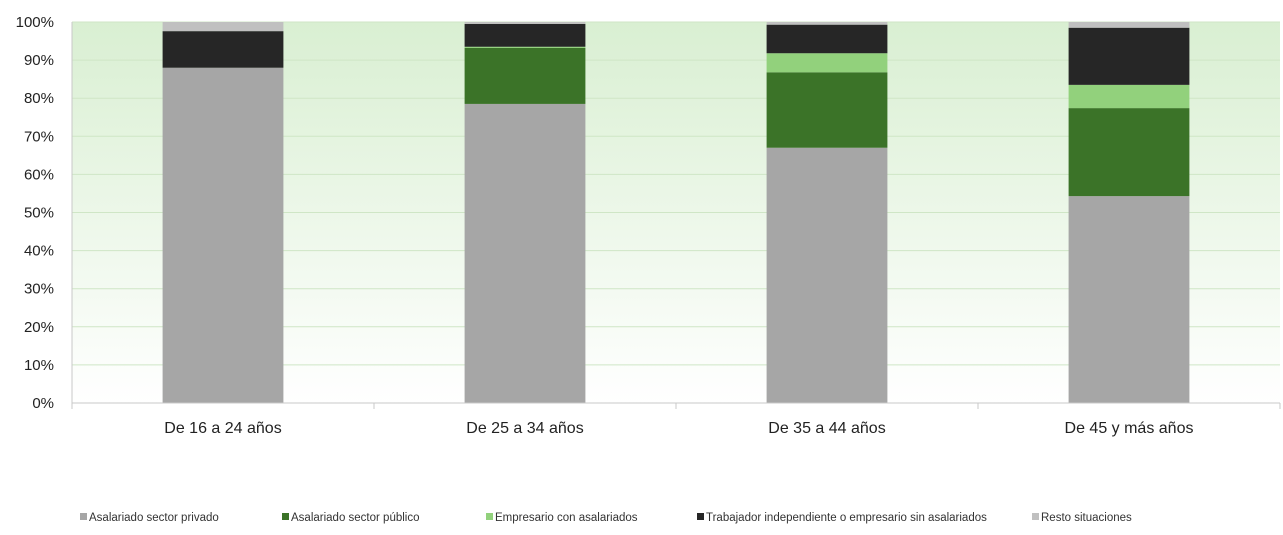 This screenshot has height=535, width=1283. I want to click on legend-swatch-trabajador-independiente-o-empresario-sin-asalariados, so click(700, 516).